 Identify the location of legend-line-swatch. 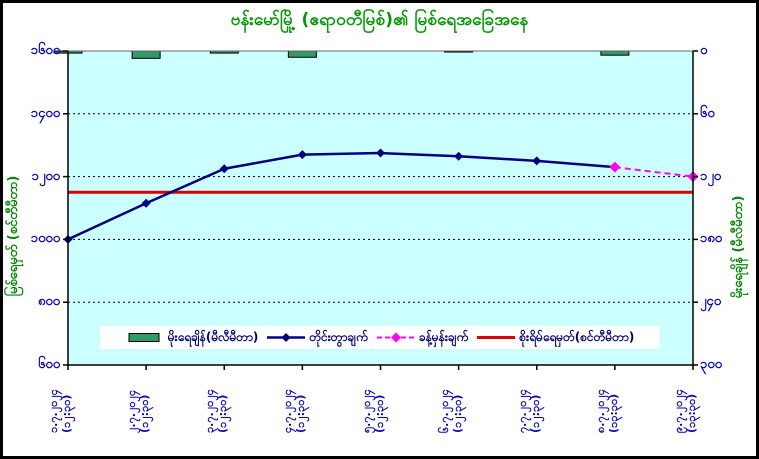
(496, 337).